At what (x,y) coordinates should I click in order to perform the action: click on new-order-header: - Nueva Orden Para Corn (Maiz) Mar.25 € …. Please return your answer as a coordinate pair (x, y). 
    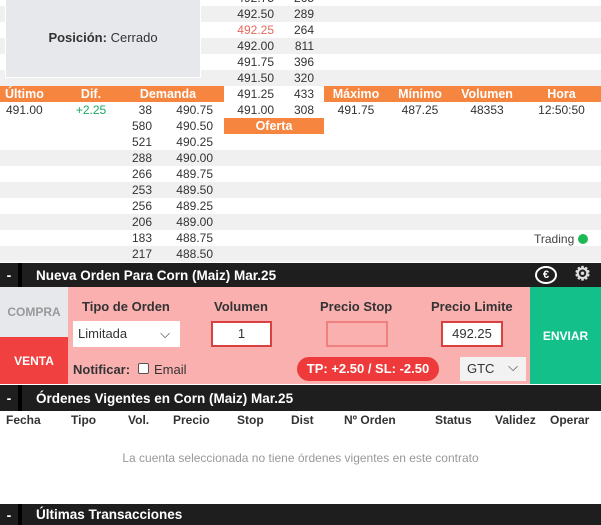
    Looking at the image, I should click on (300, 275).